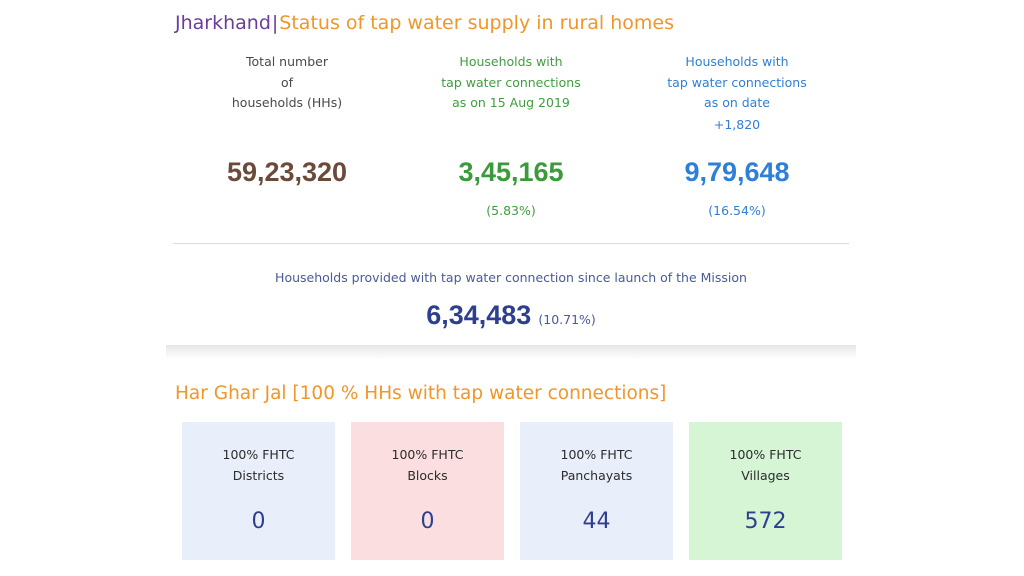  Describe the element at coordinates (596, 521) in the screenshot. I see `card-value: 44` at that location.